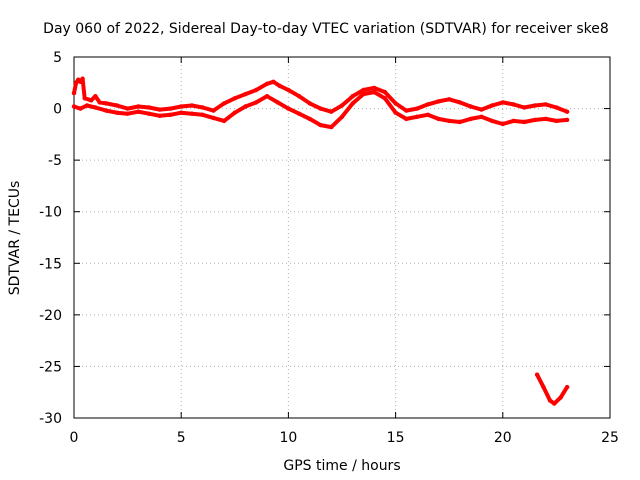  What do you see at coordinates (57, 58) in the screenshot?
I see `y-tick-label: 5` at bounding box center [57, 58].